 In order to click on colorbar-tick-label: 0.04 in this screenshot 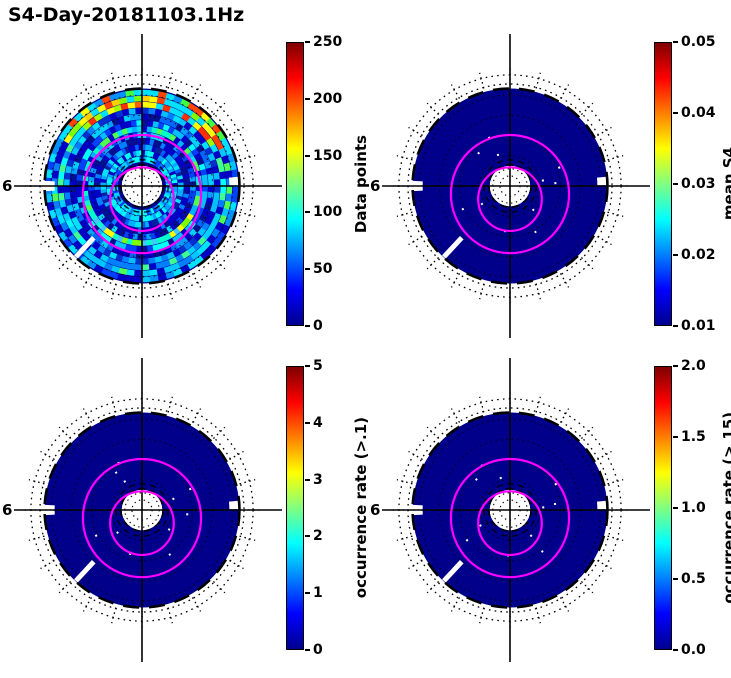, I will do `click(698, 113)`.